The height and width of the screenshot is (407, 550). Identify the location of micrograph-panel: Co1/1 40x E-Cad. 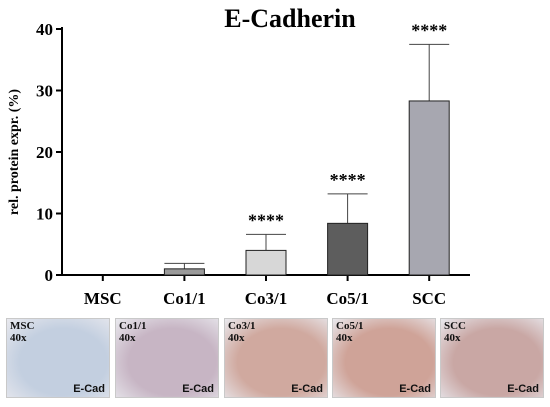
(167, 358).